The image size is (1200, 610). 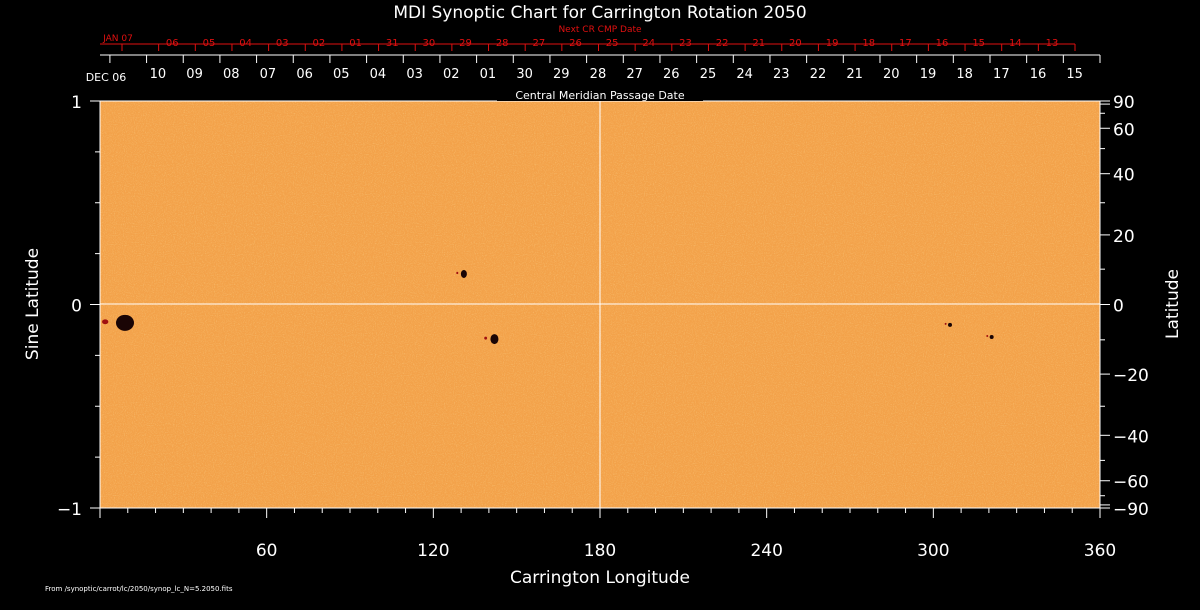 What do you see at coordinates (194, 74) in the screenshot?
I see `cmp-date-label: 09` at bounding box center [194, 74].